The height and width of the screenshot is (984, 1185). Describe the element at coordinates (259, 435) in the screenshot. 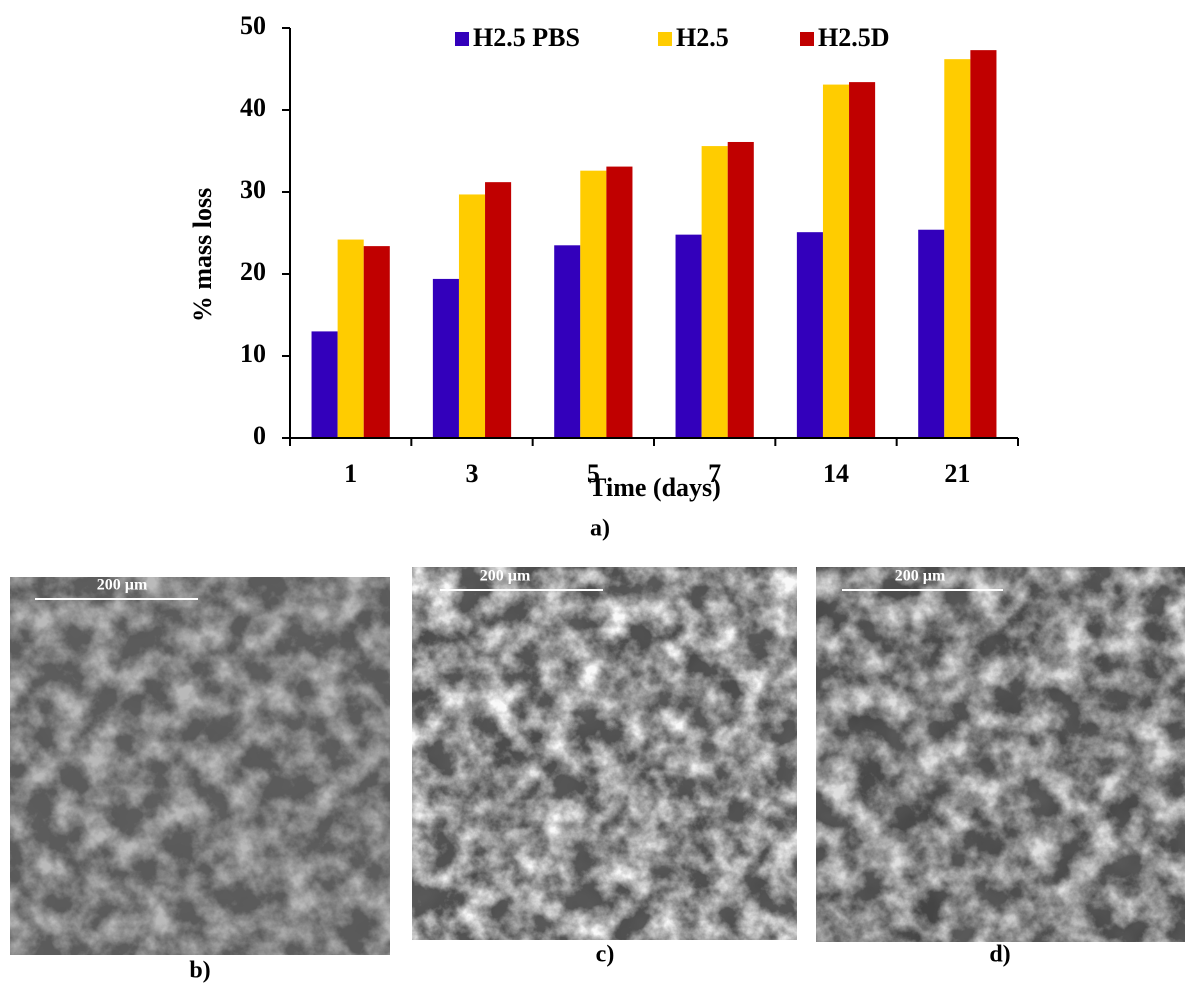

I see `y-tick-label: 0` at that location.